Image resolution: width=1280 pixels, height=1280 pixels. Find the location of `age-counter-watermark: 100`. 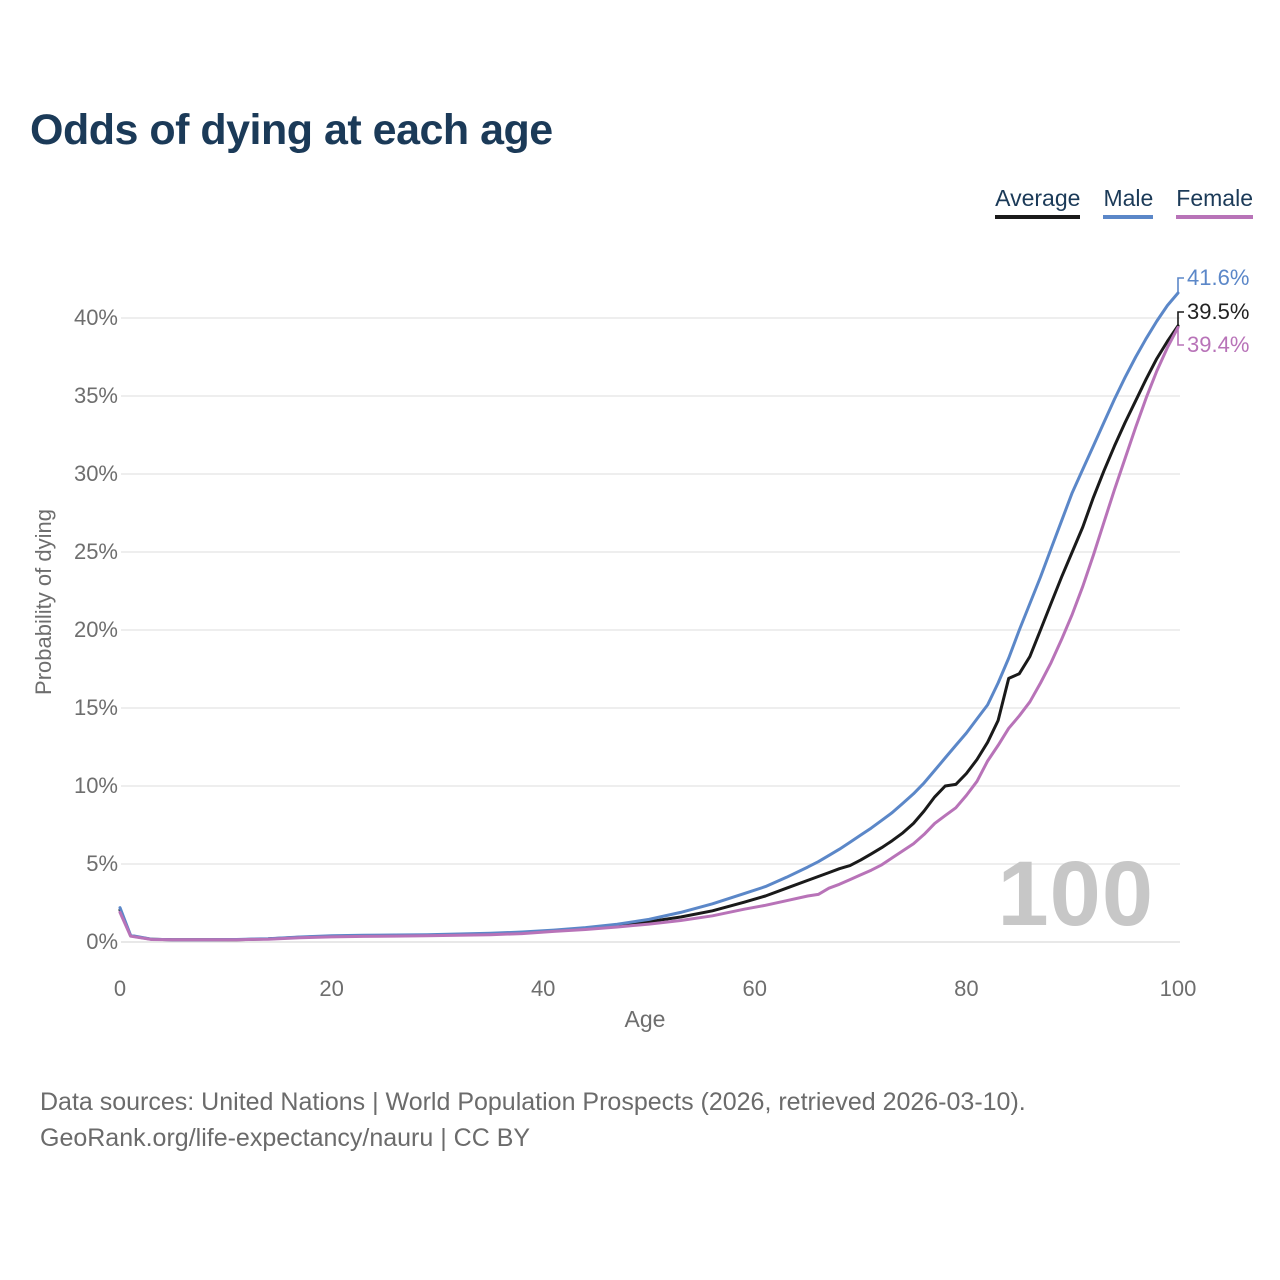

age-counter-watermark: 100 is located at coordinates (1075, 894).